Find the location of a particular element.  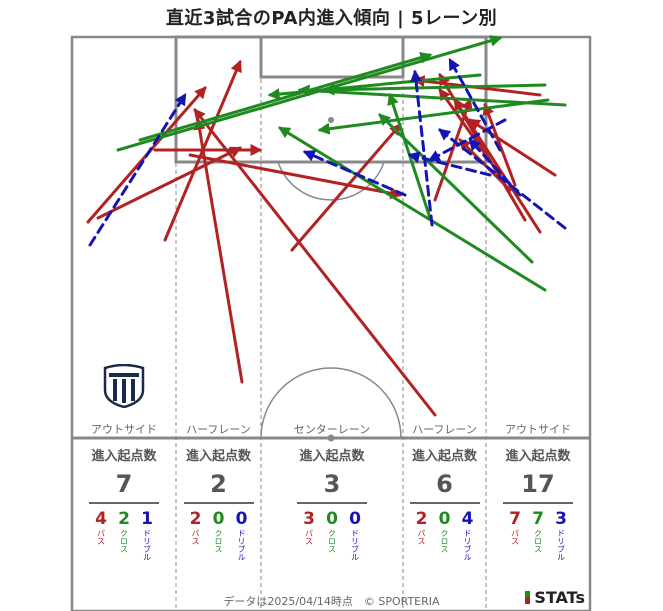

lane-label-outside-left: アウトサイド is located at coordinates (124, 429).